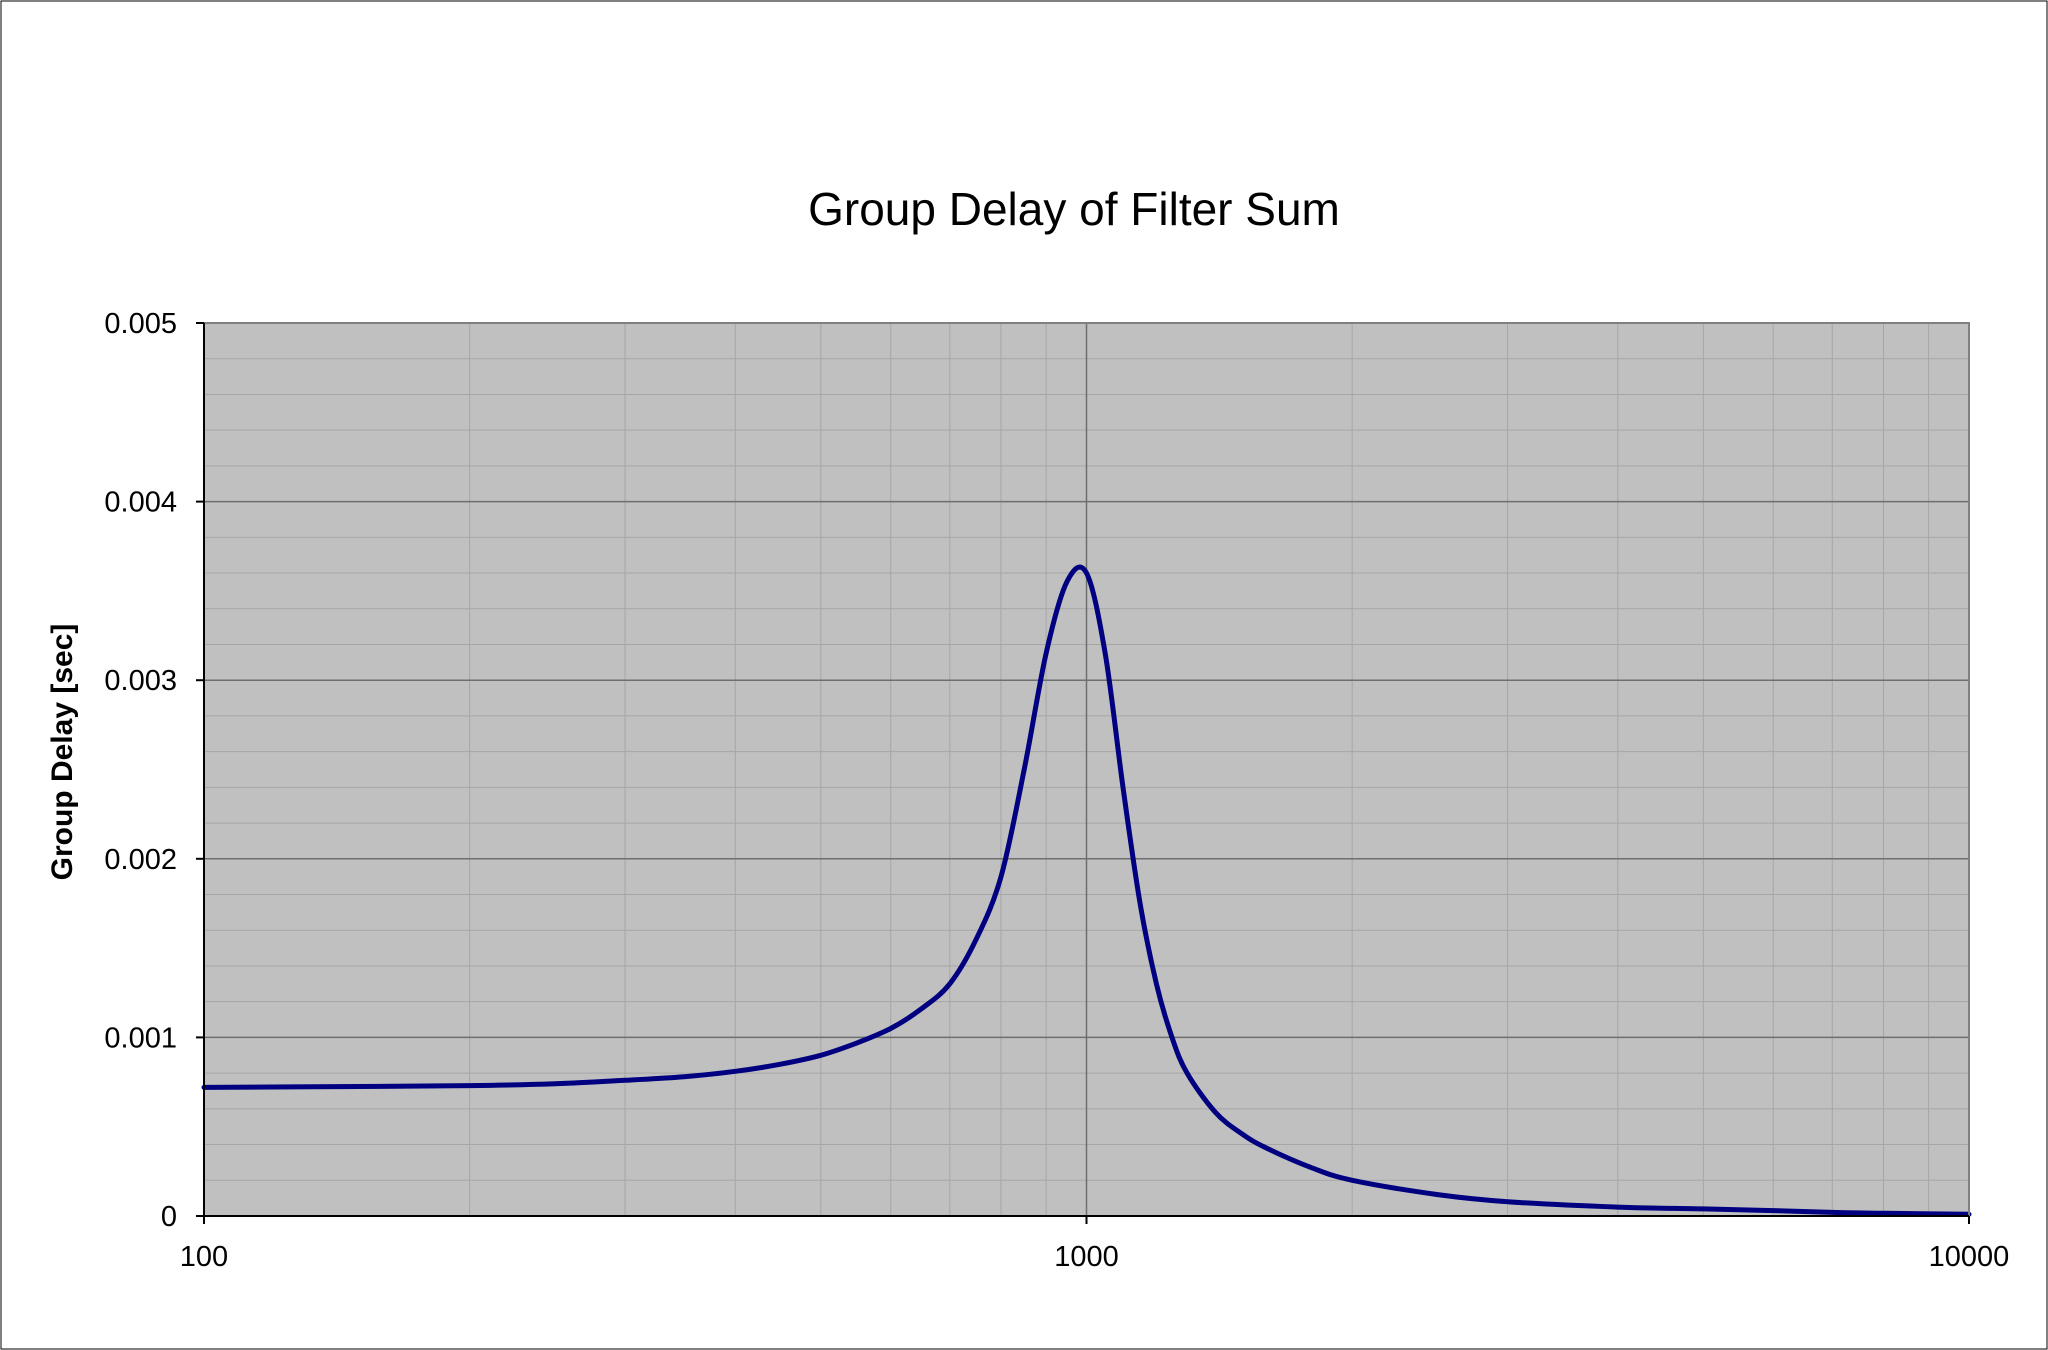 This screenshot has height=1350, width=2048. What do you see at coordinates (62, 752) in the screenshot?
I see `y-axis-label: Group Delay [sec]` at bounding box center [62, 752].